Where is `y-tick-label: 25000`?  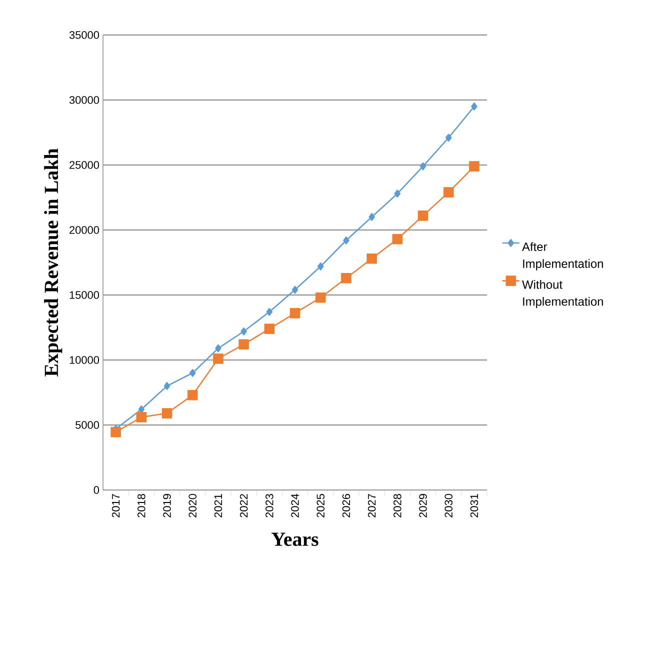 y-tick-label: 25000 is located at coordinates (85, 165).